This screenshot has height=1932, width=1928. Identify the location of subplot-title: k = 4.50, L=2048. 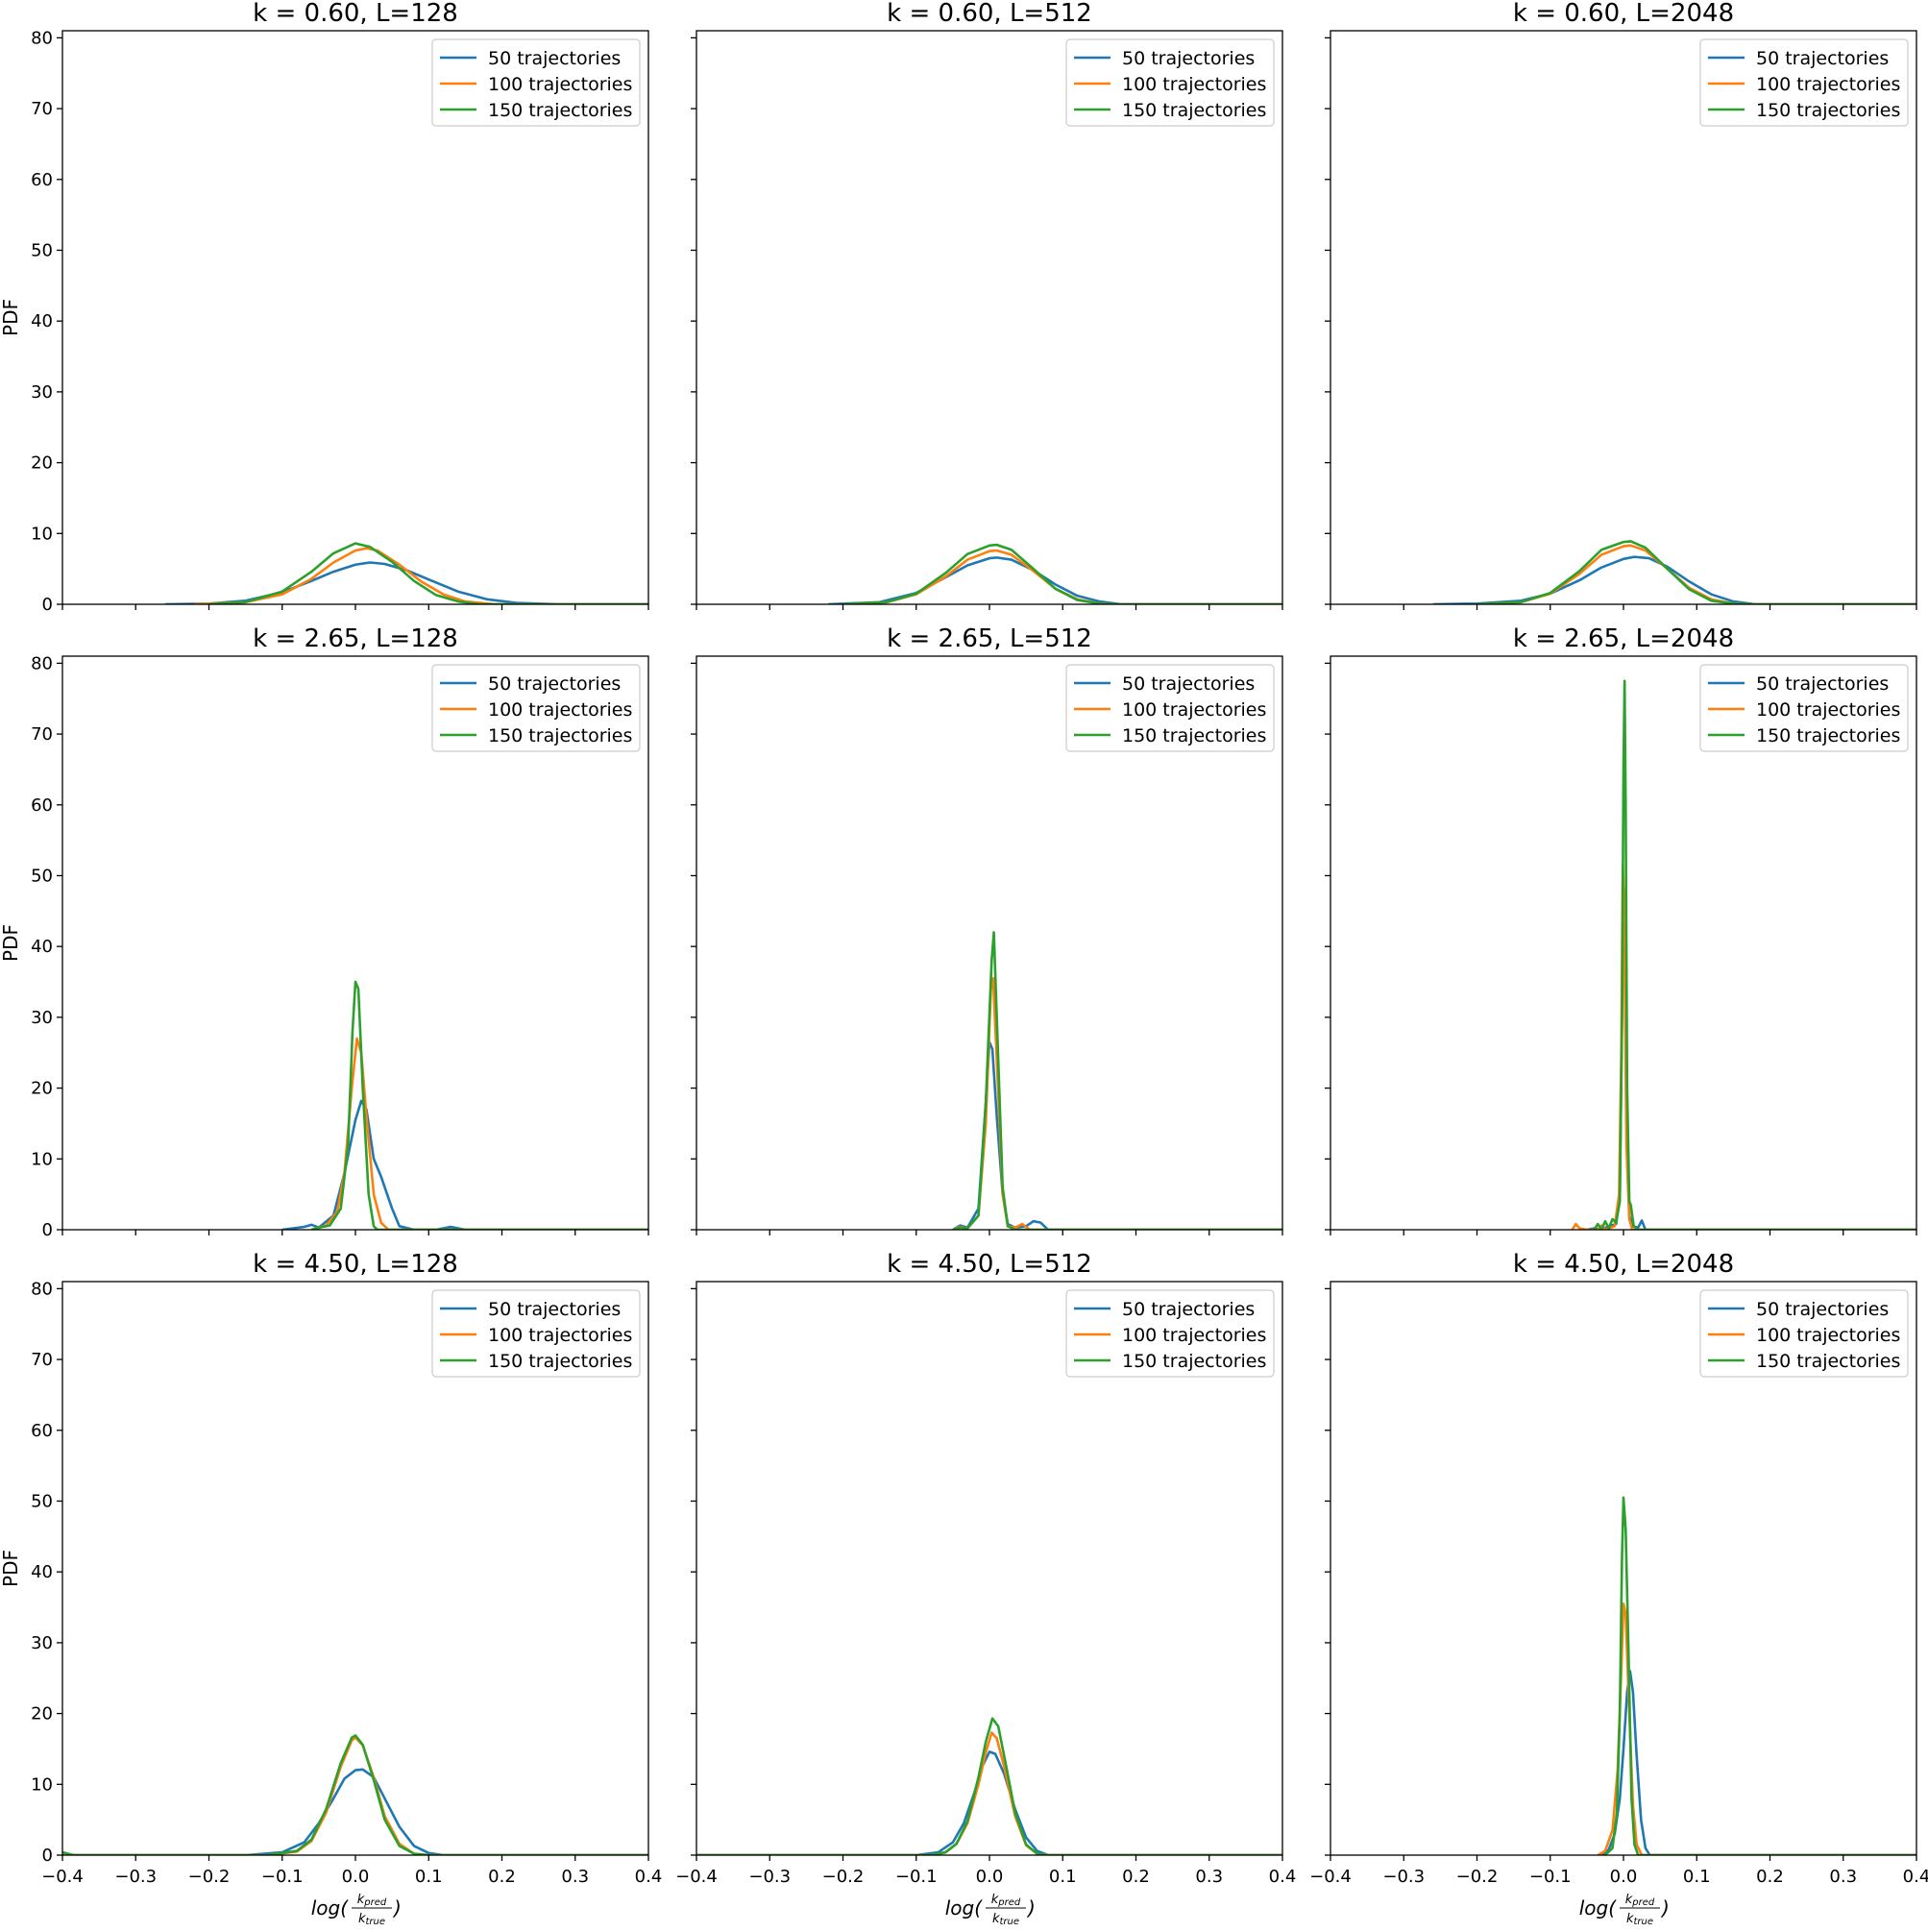
(1624, 1264).